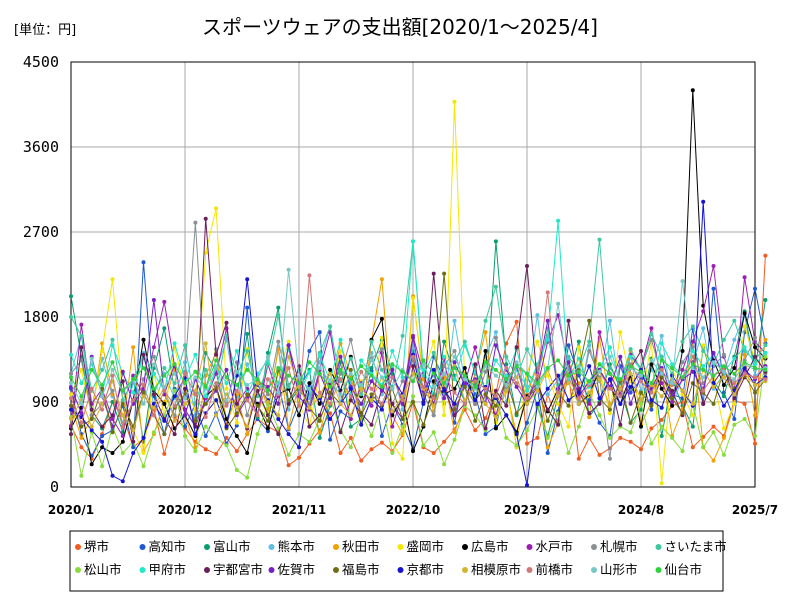 Image resolution: width=800 pixels, height=600 pixels. I want to click on legend-item: 盛岡市, so click(420, 546).